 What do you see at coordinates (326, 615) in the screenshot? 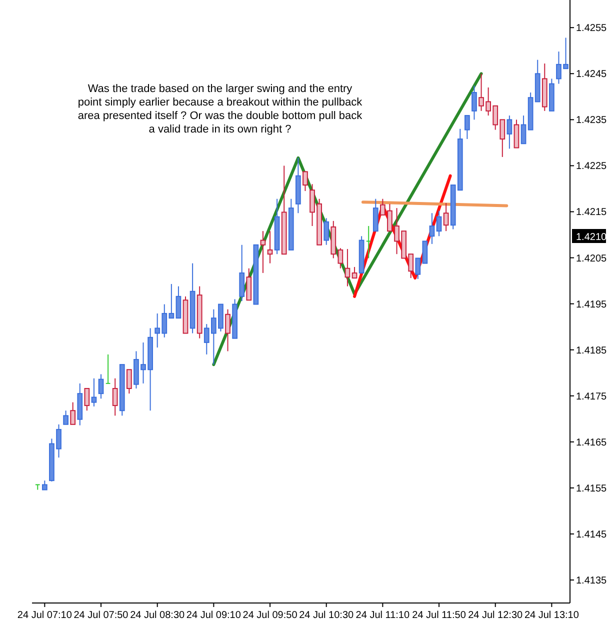
I see `x-tick-label: 24 Jul 10:30` at bounding box center [326, 615].